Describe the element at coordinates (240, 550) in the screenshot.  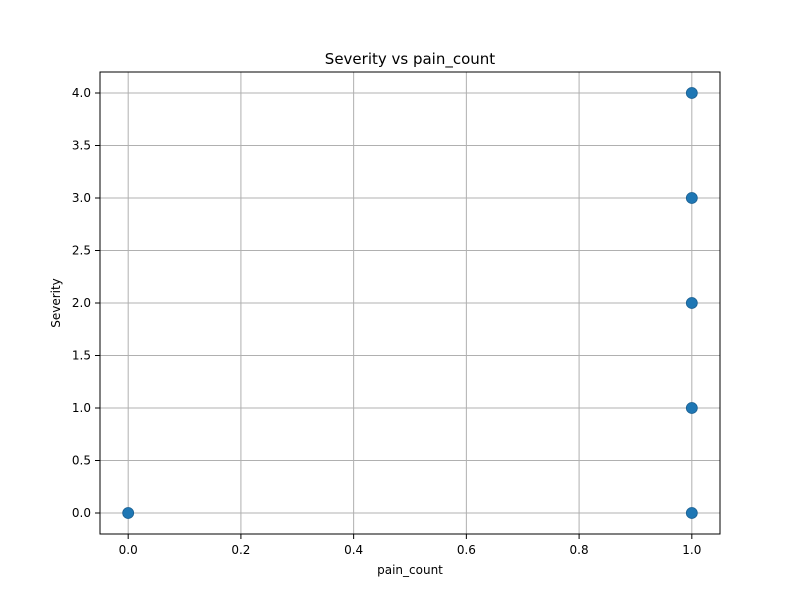
I see `x-tick-label: 0.2` at that location.